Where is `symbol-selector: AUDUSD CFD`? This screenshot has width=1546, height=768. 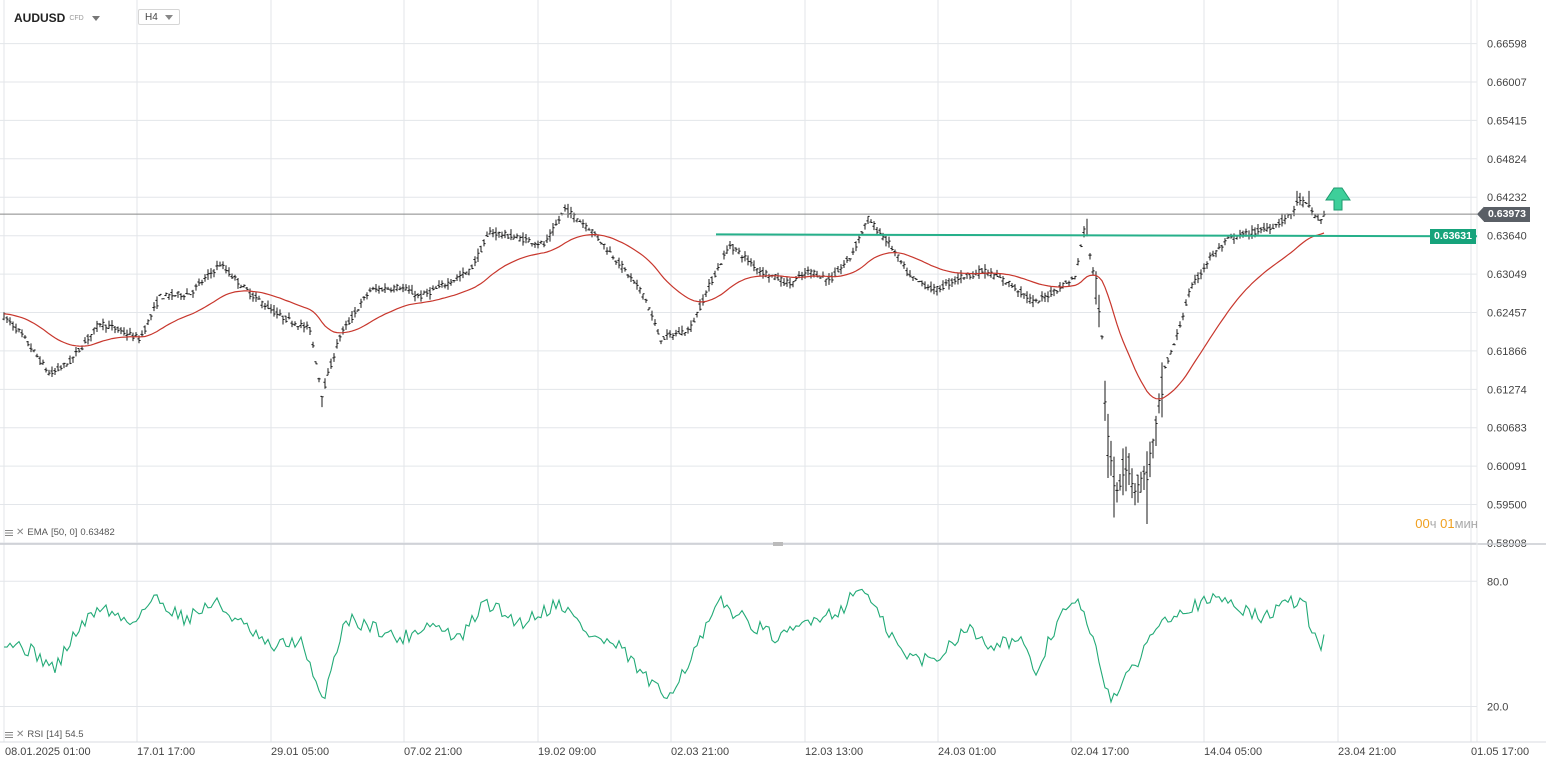 symbol-selector: AUDUSD CFD is located at coordinates (57, 18).